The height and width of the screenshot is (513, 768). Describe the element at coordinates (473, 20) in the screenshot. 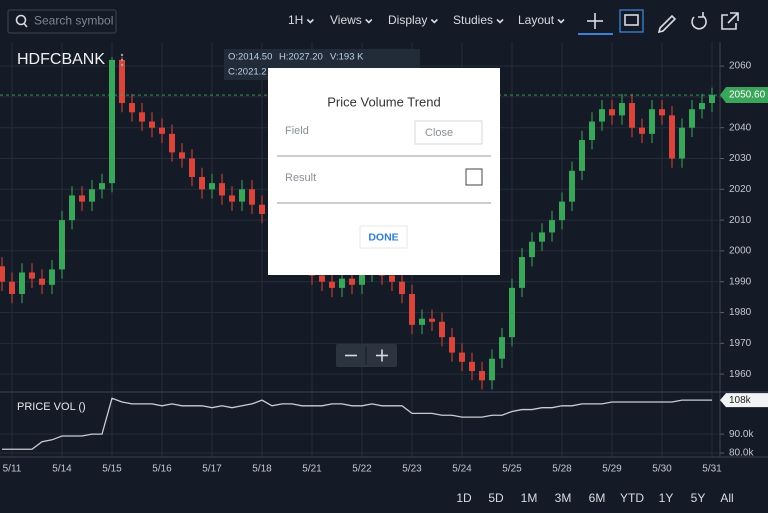

I see `menu-item: Studies` at that location.